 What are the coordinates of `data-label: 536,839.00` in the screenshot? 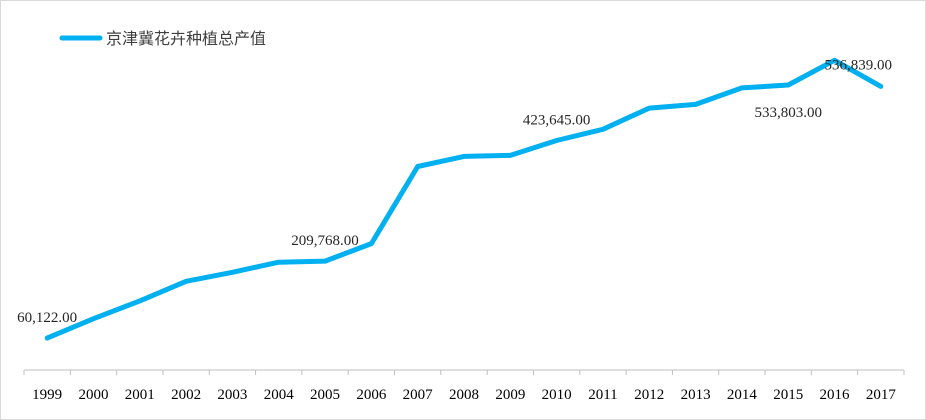 It's located at (859, 65).